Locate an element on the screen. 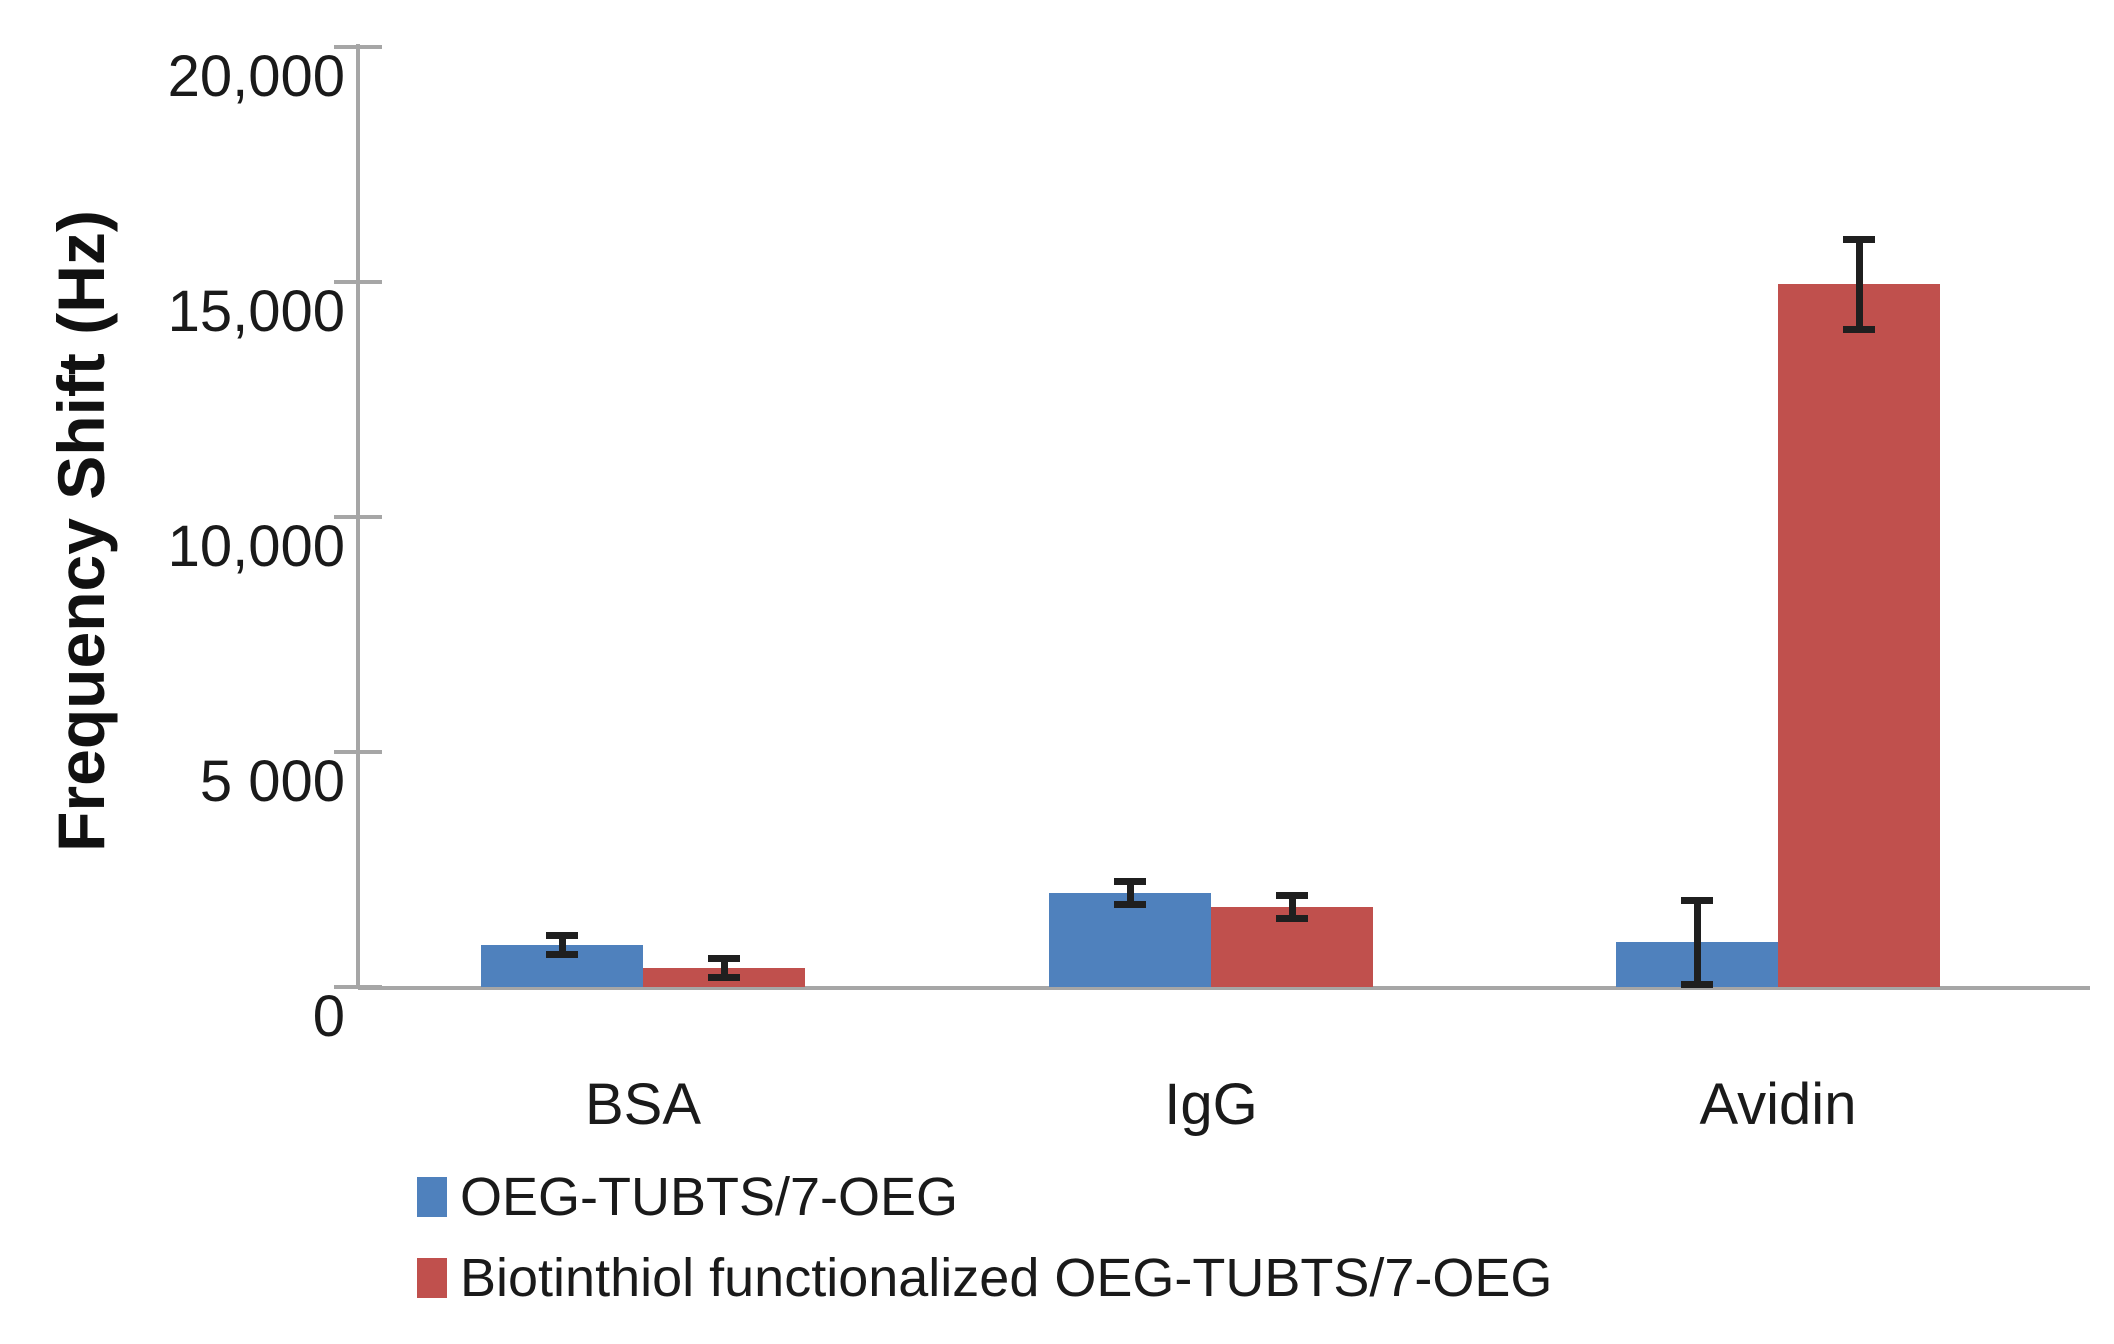 The height and width of the screenshot is (1344, 2114). legend-swatch-blue is located at coordinates (432, 1197).